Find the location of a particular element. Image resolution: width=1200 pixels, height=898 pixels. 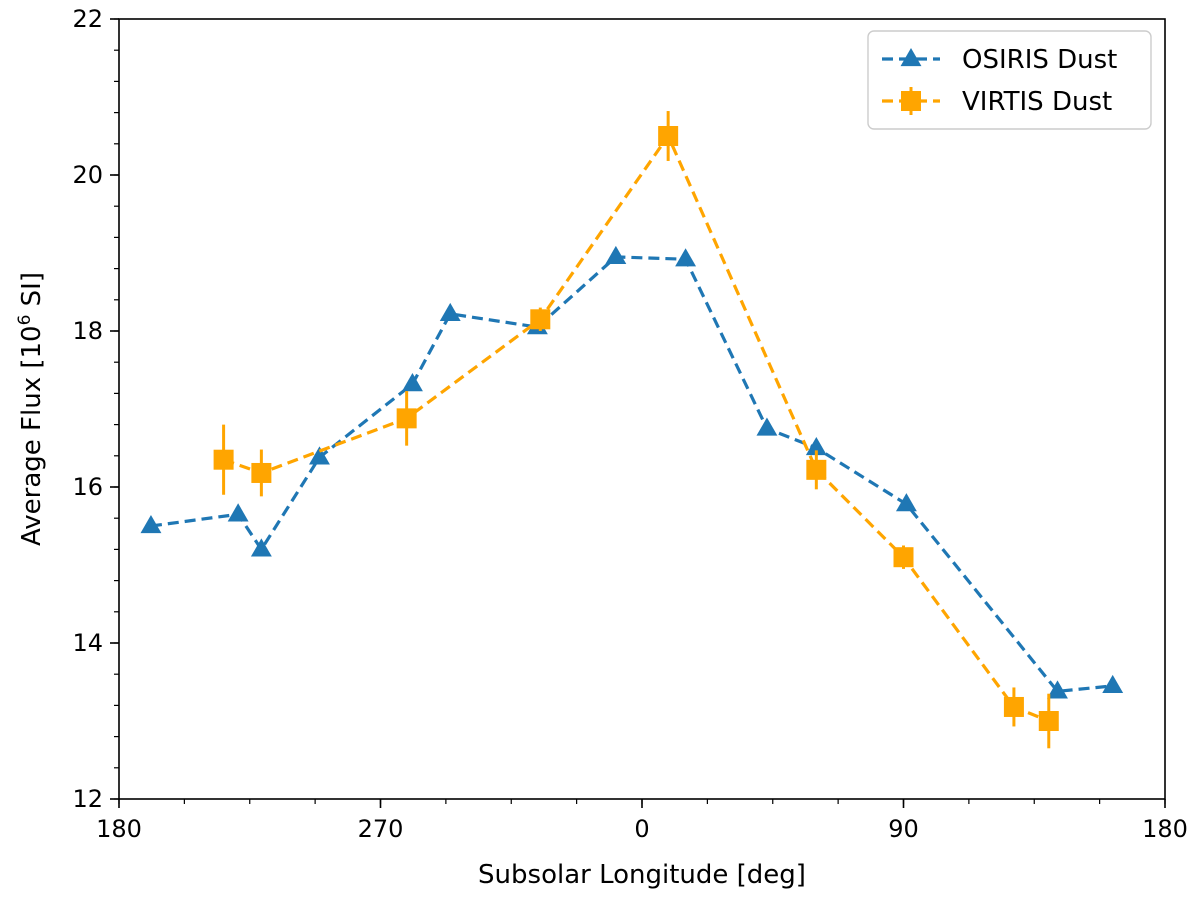

legend: OSIRIS Dust VIRTIS Dust is located at coordinates (1009, 80).